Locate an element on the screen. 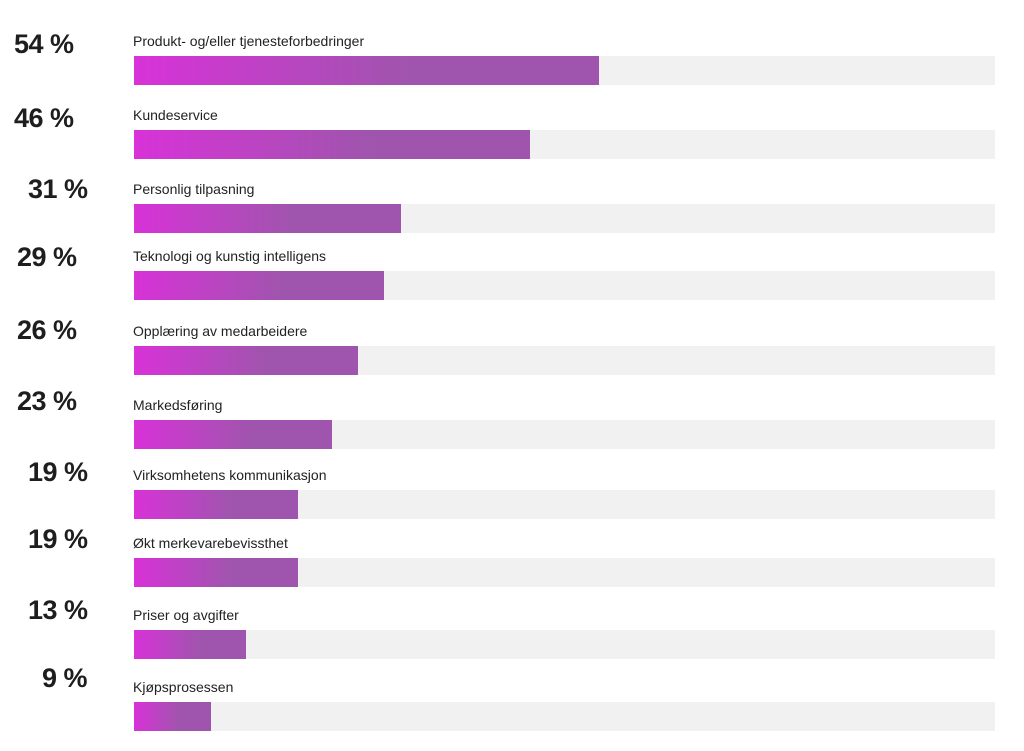 The image size is (1024, 751). bar-row: 19 % Virksomhetens kommunikasjon is located at coordinates (512, 498).